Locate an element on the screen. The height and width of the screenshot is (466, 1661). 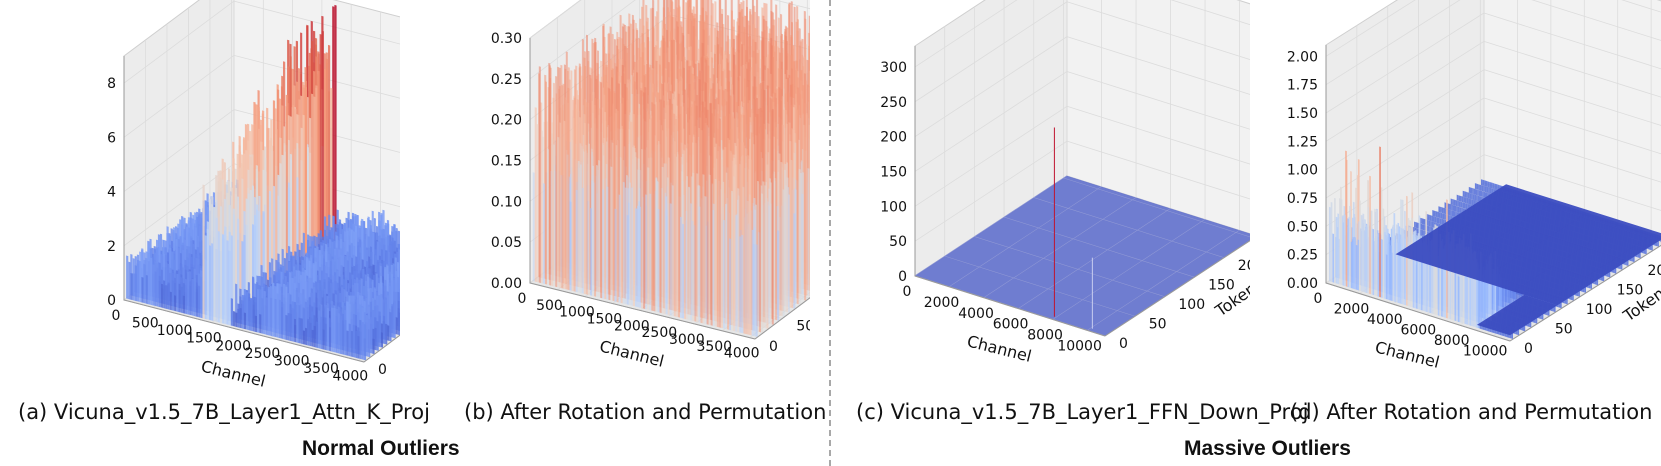
surface is located at coordinates (263, 182).